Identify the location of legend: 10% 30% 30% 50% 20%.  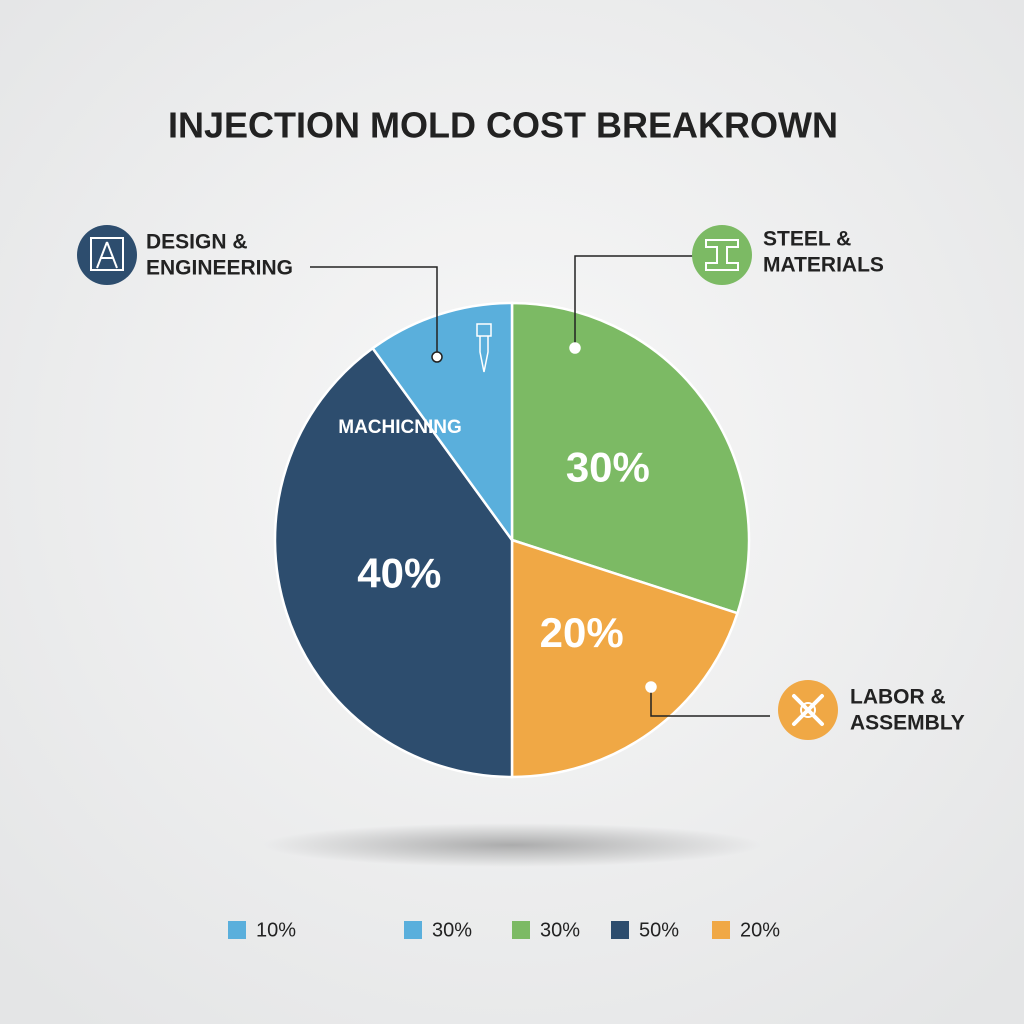
(504, 930).